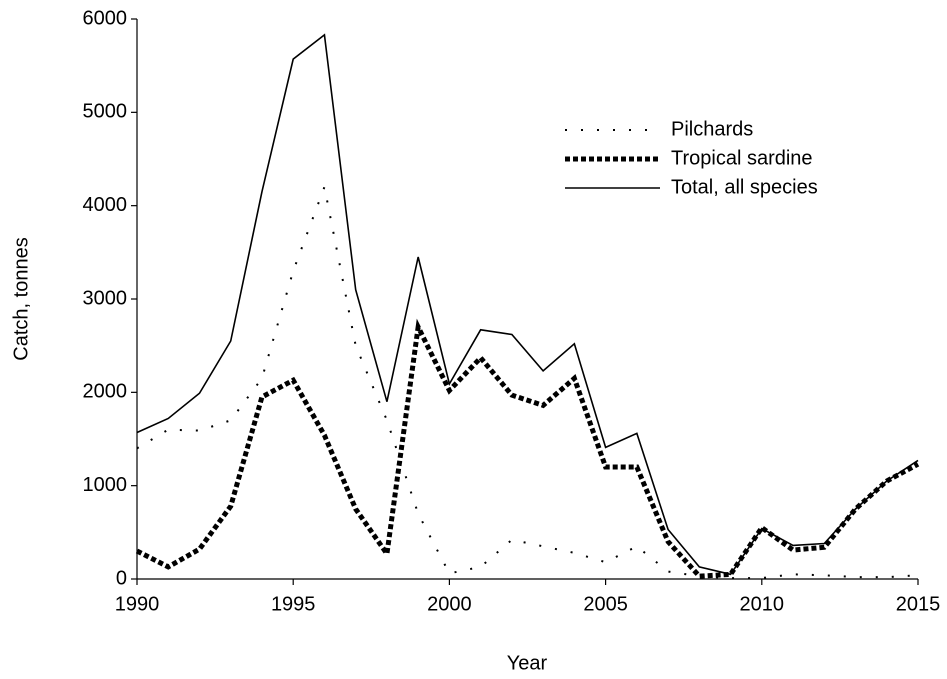  I want to click on legend-label: Tropical sardine, so click(742, 158).